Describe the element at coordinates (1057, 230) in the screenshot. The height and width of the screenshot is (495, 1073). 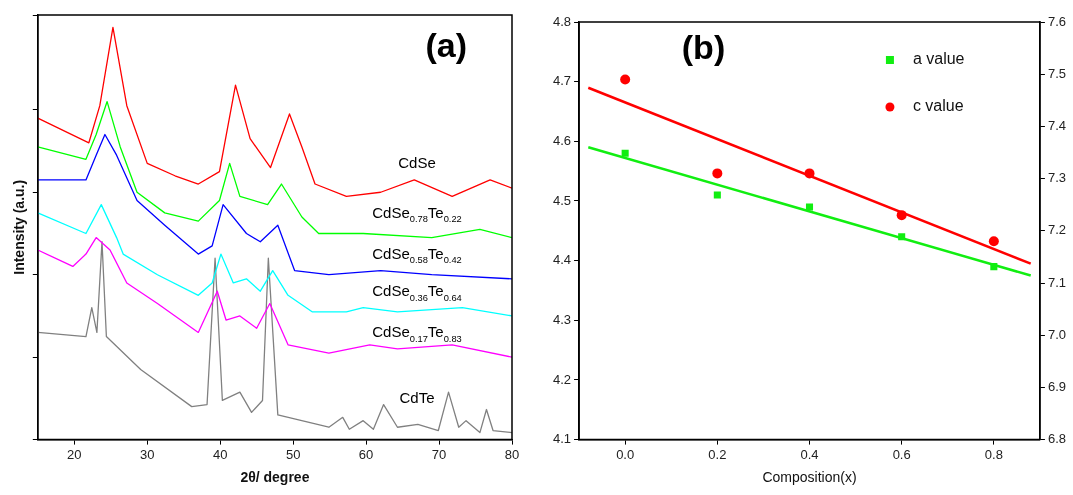
I see `y2-tick-label: 7.2` at that location.